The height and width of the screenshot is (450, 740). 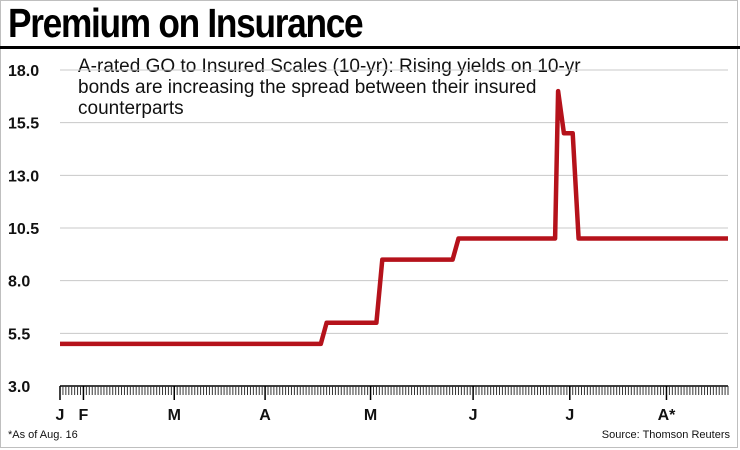 I want to click on y-tick-label: 3.0, so click(x=19, y=387).